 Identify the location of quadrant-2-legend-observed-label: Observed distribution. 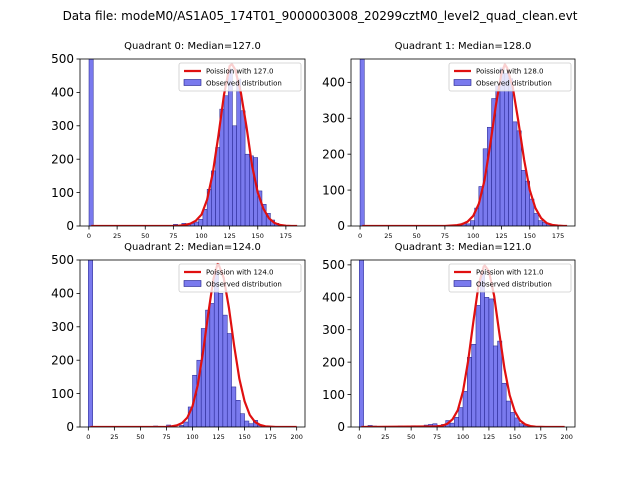
(244, 285).